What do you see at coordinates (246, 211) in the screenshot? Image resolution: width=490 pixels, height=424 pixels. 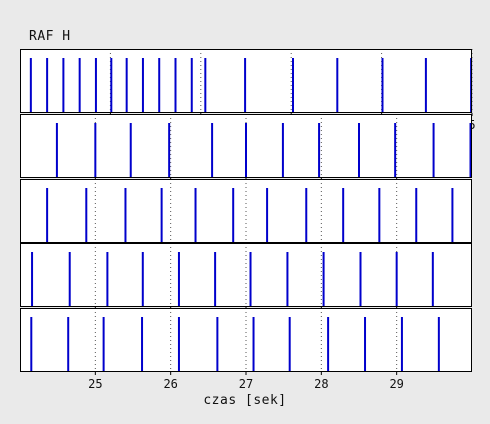 I see `panel-3-frame` at bounding box center [246, 211].